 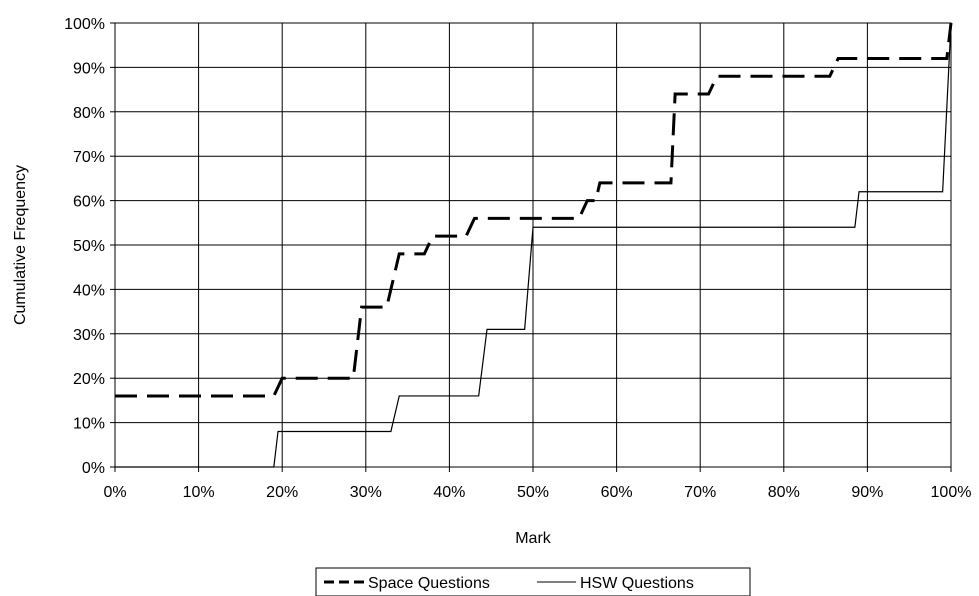 I want to click on y-tick-label: 0%, so click(x=93, y=468).